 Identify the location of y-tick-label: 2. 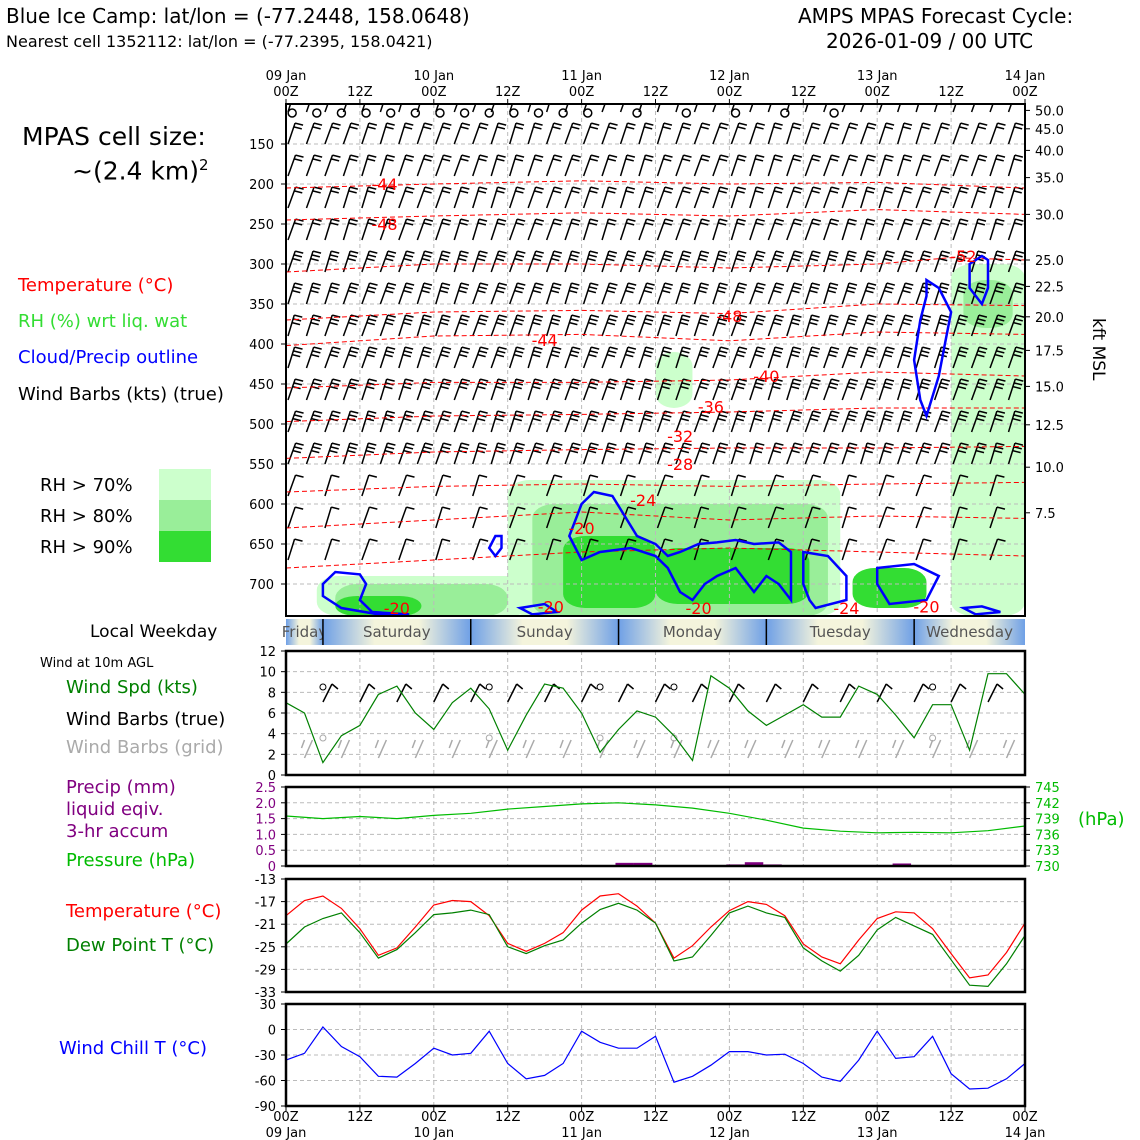
(272, 755).